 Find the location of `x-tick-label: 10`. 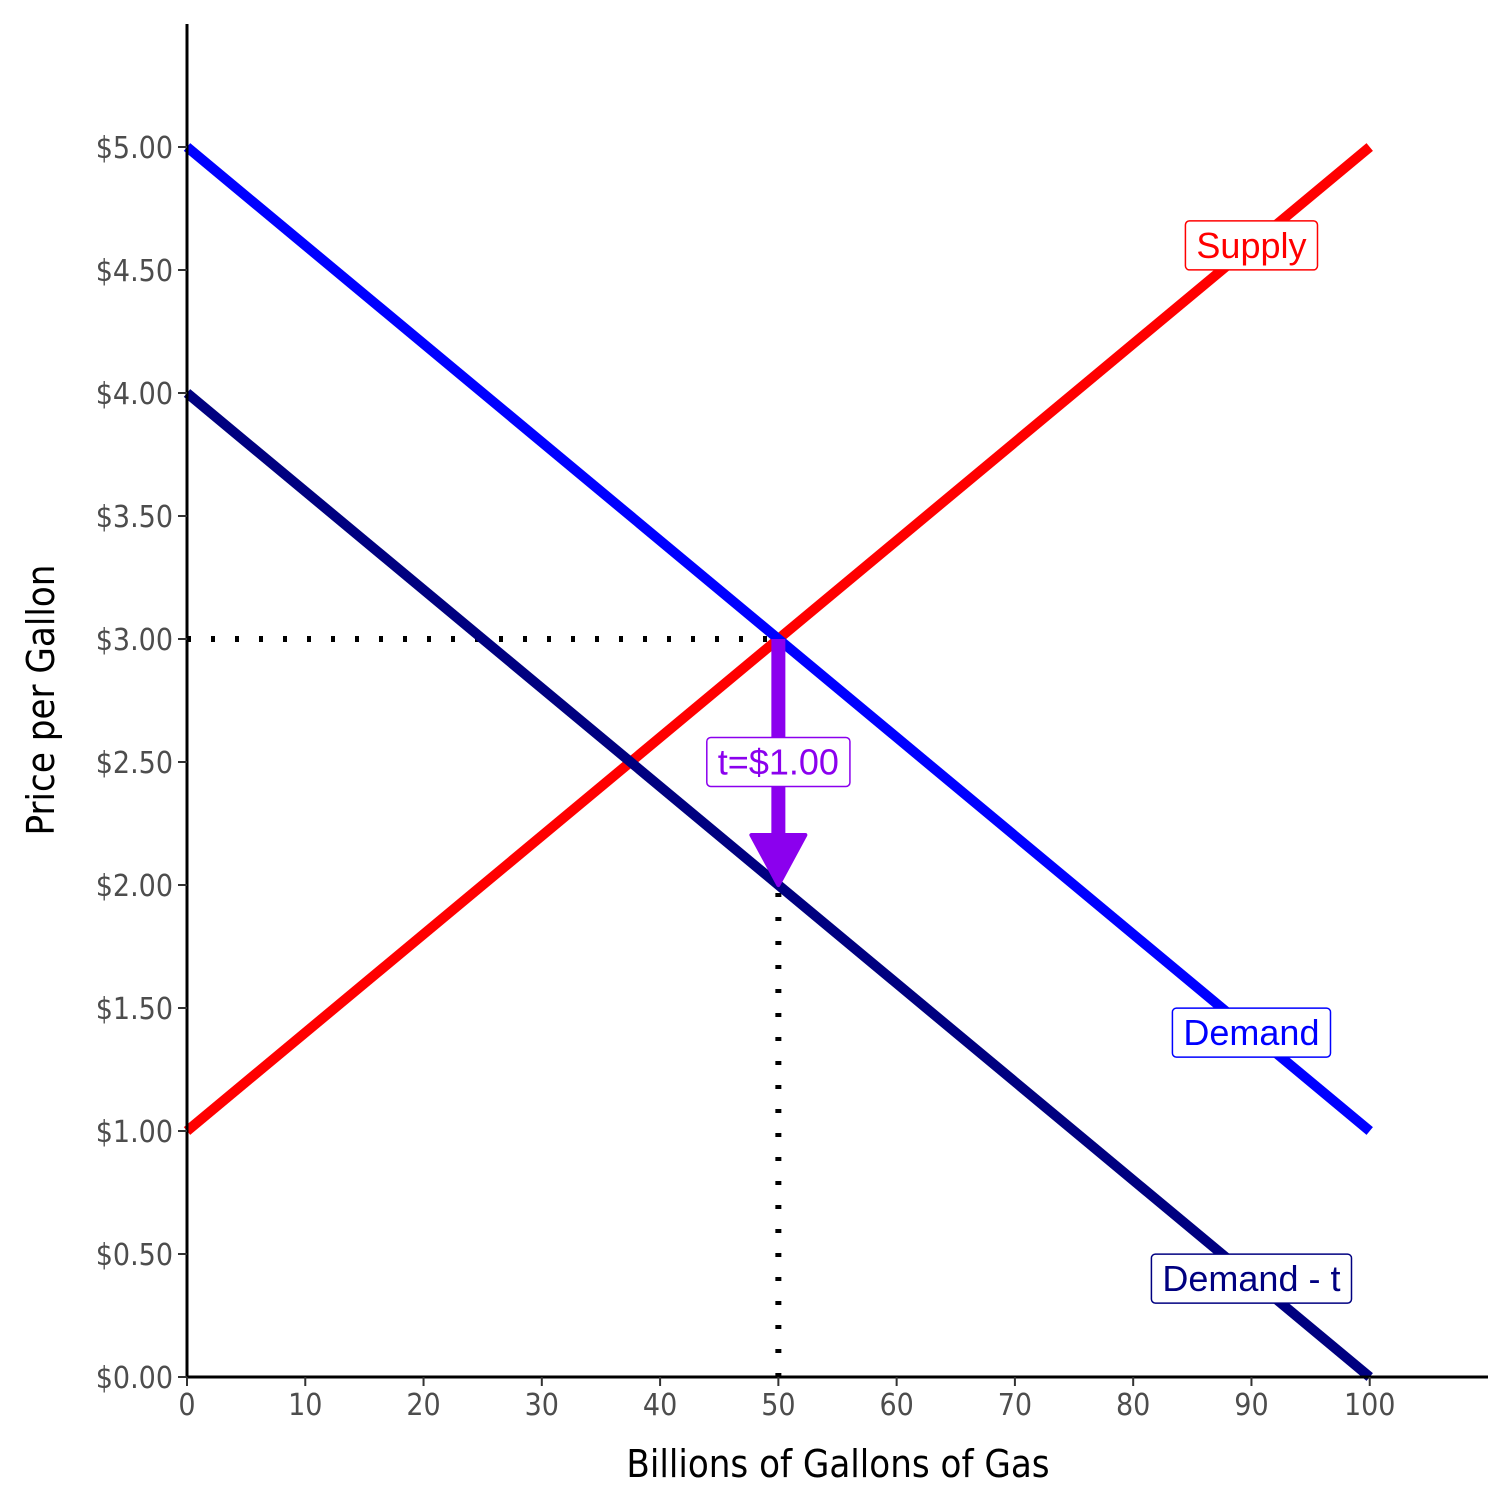

x-tick-label: 10 is located at coordinates (305, 1405).